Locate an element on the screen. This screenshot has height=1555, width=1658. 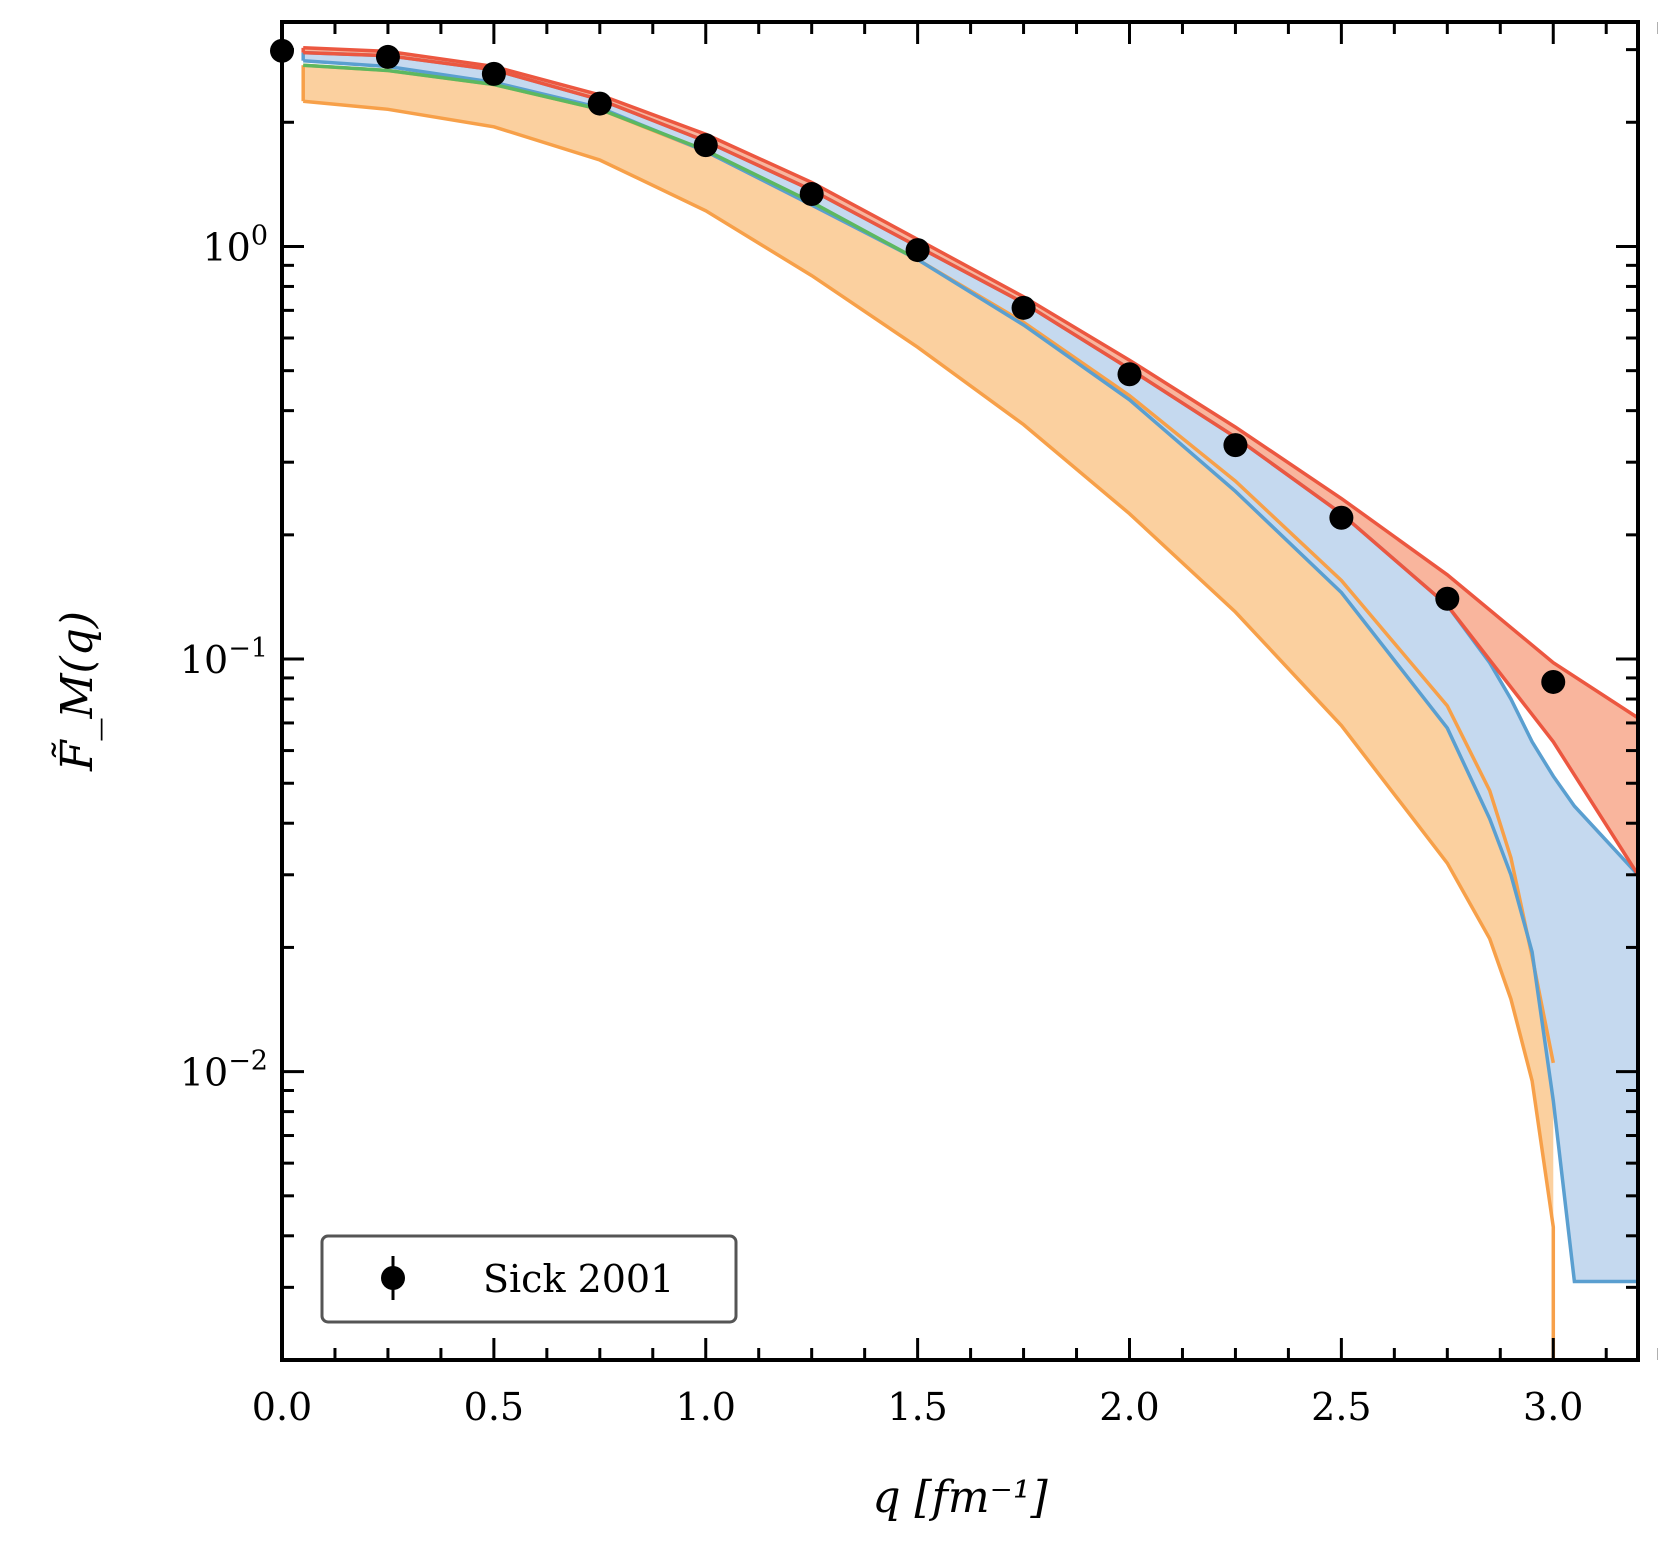
x-tick-label: 3.0 is located at coordinates (1553, 1407).